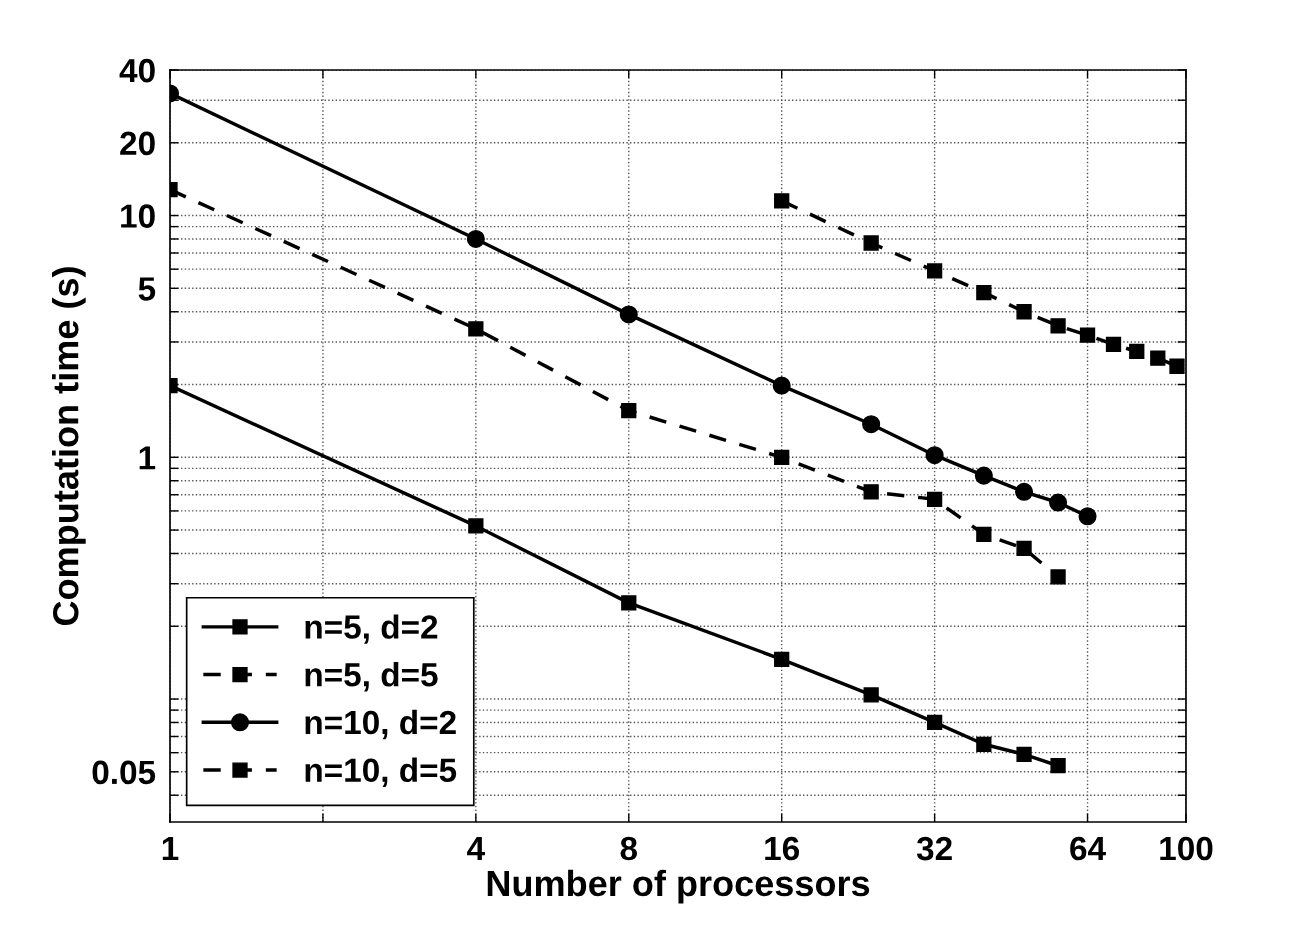 The image size is (1311, 928). I want to click on x-tick-label: 16, so click(782, 848).